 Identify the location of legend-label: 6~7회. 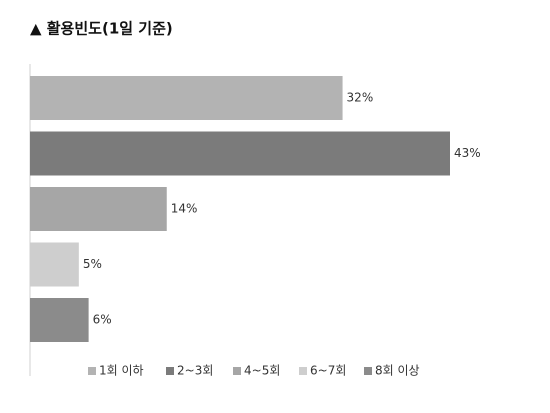
(328, 371).